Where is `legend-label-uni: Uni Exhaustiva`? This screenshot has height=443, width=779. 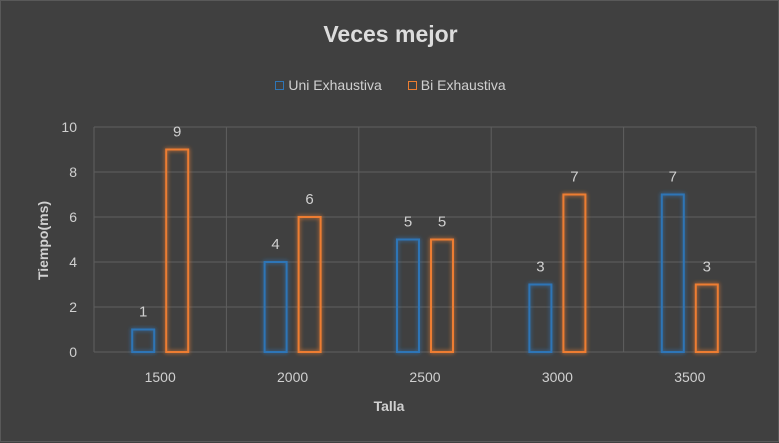 legend-label-uni: Uni Exhaustiva is located at coordinates (335, 85).